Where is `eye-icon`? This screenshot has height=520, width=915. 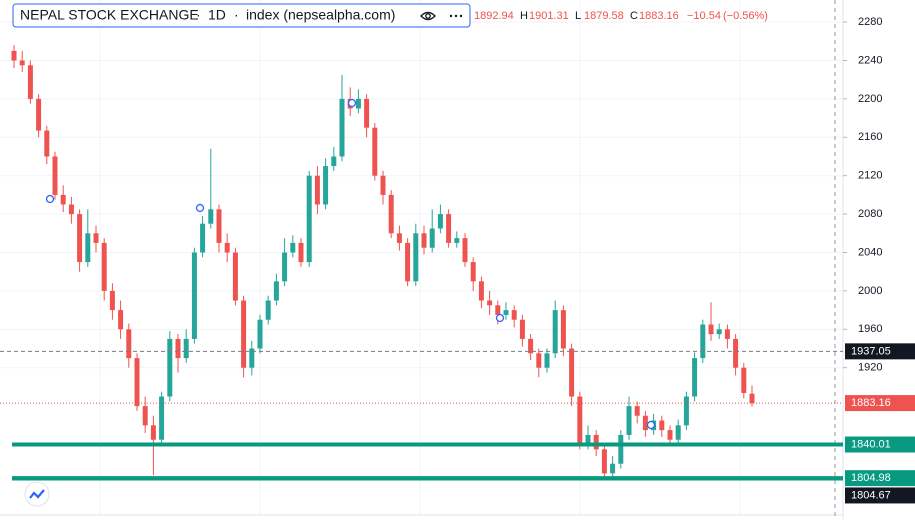 eye-icon is located at coordinates (428, 16).